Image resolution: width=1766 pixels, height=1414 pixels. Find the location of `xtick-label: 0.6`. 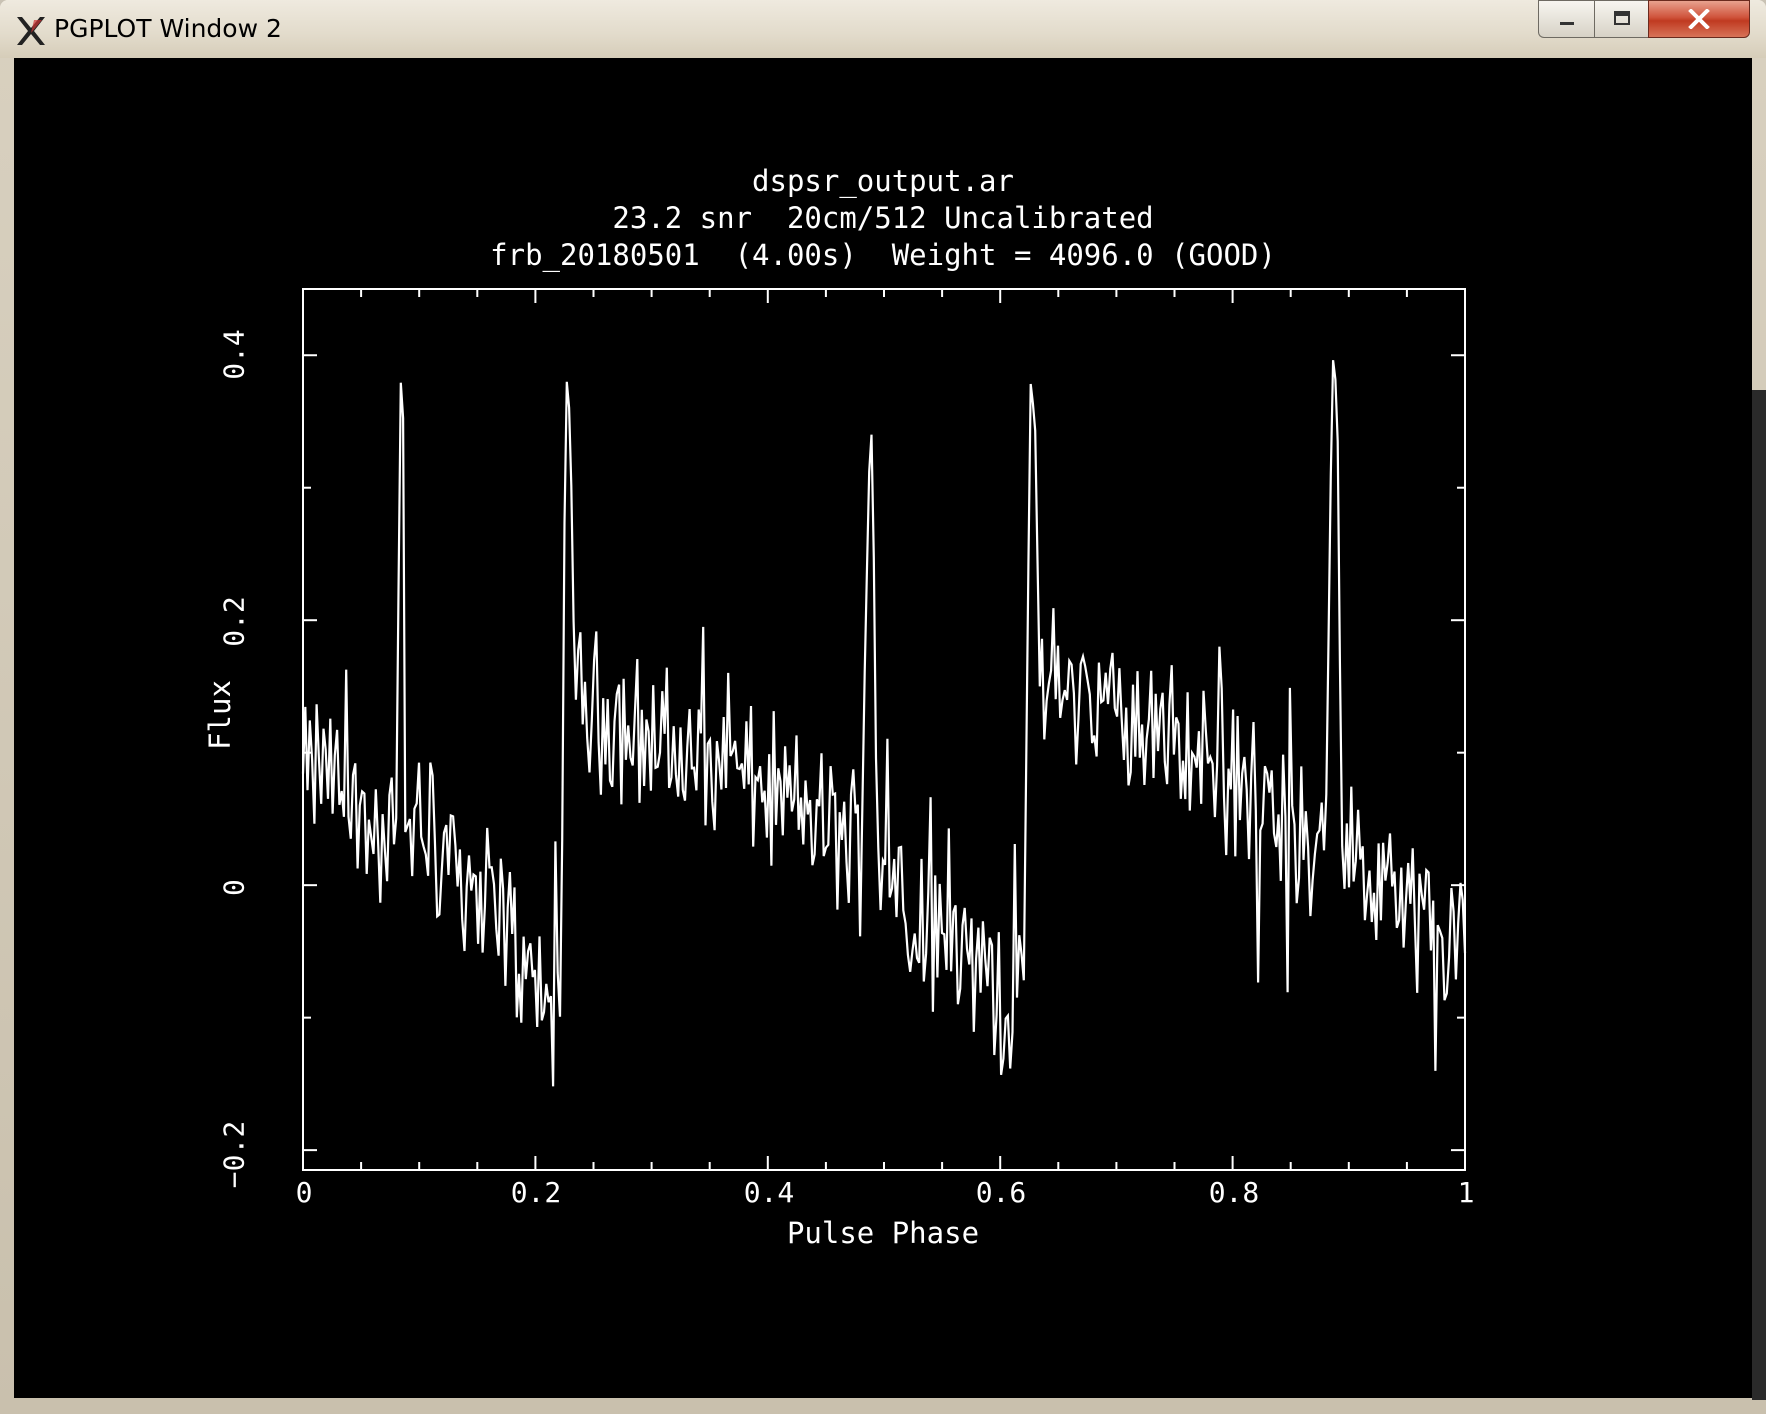

xtick-label: 0.6 is located at coordinates (1001, 1192).